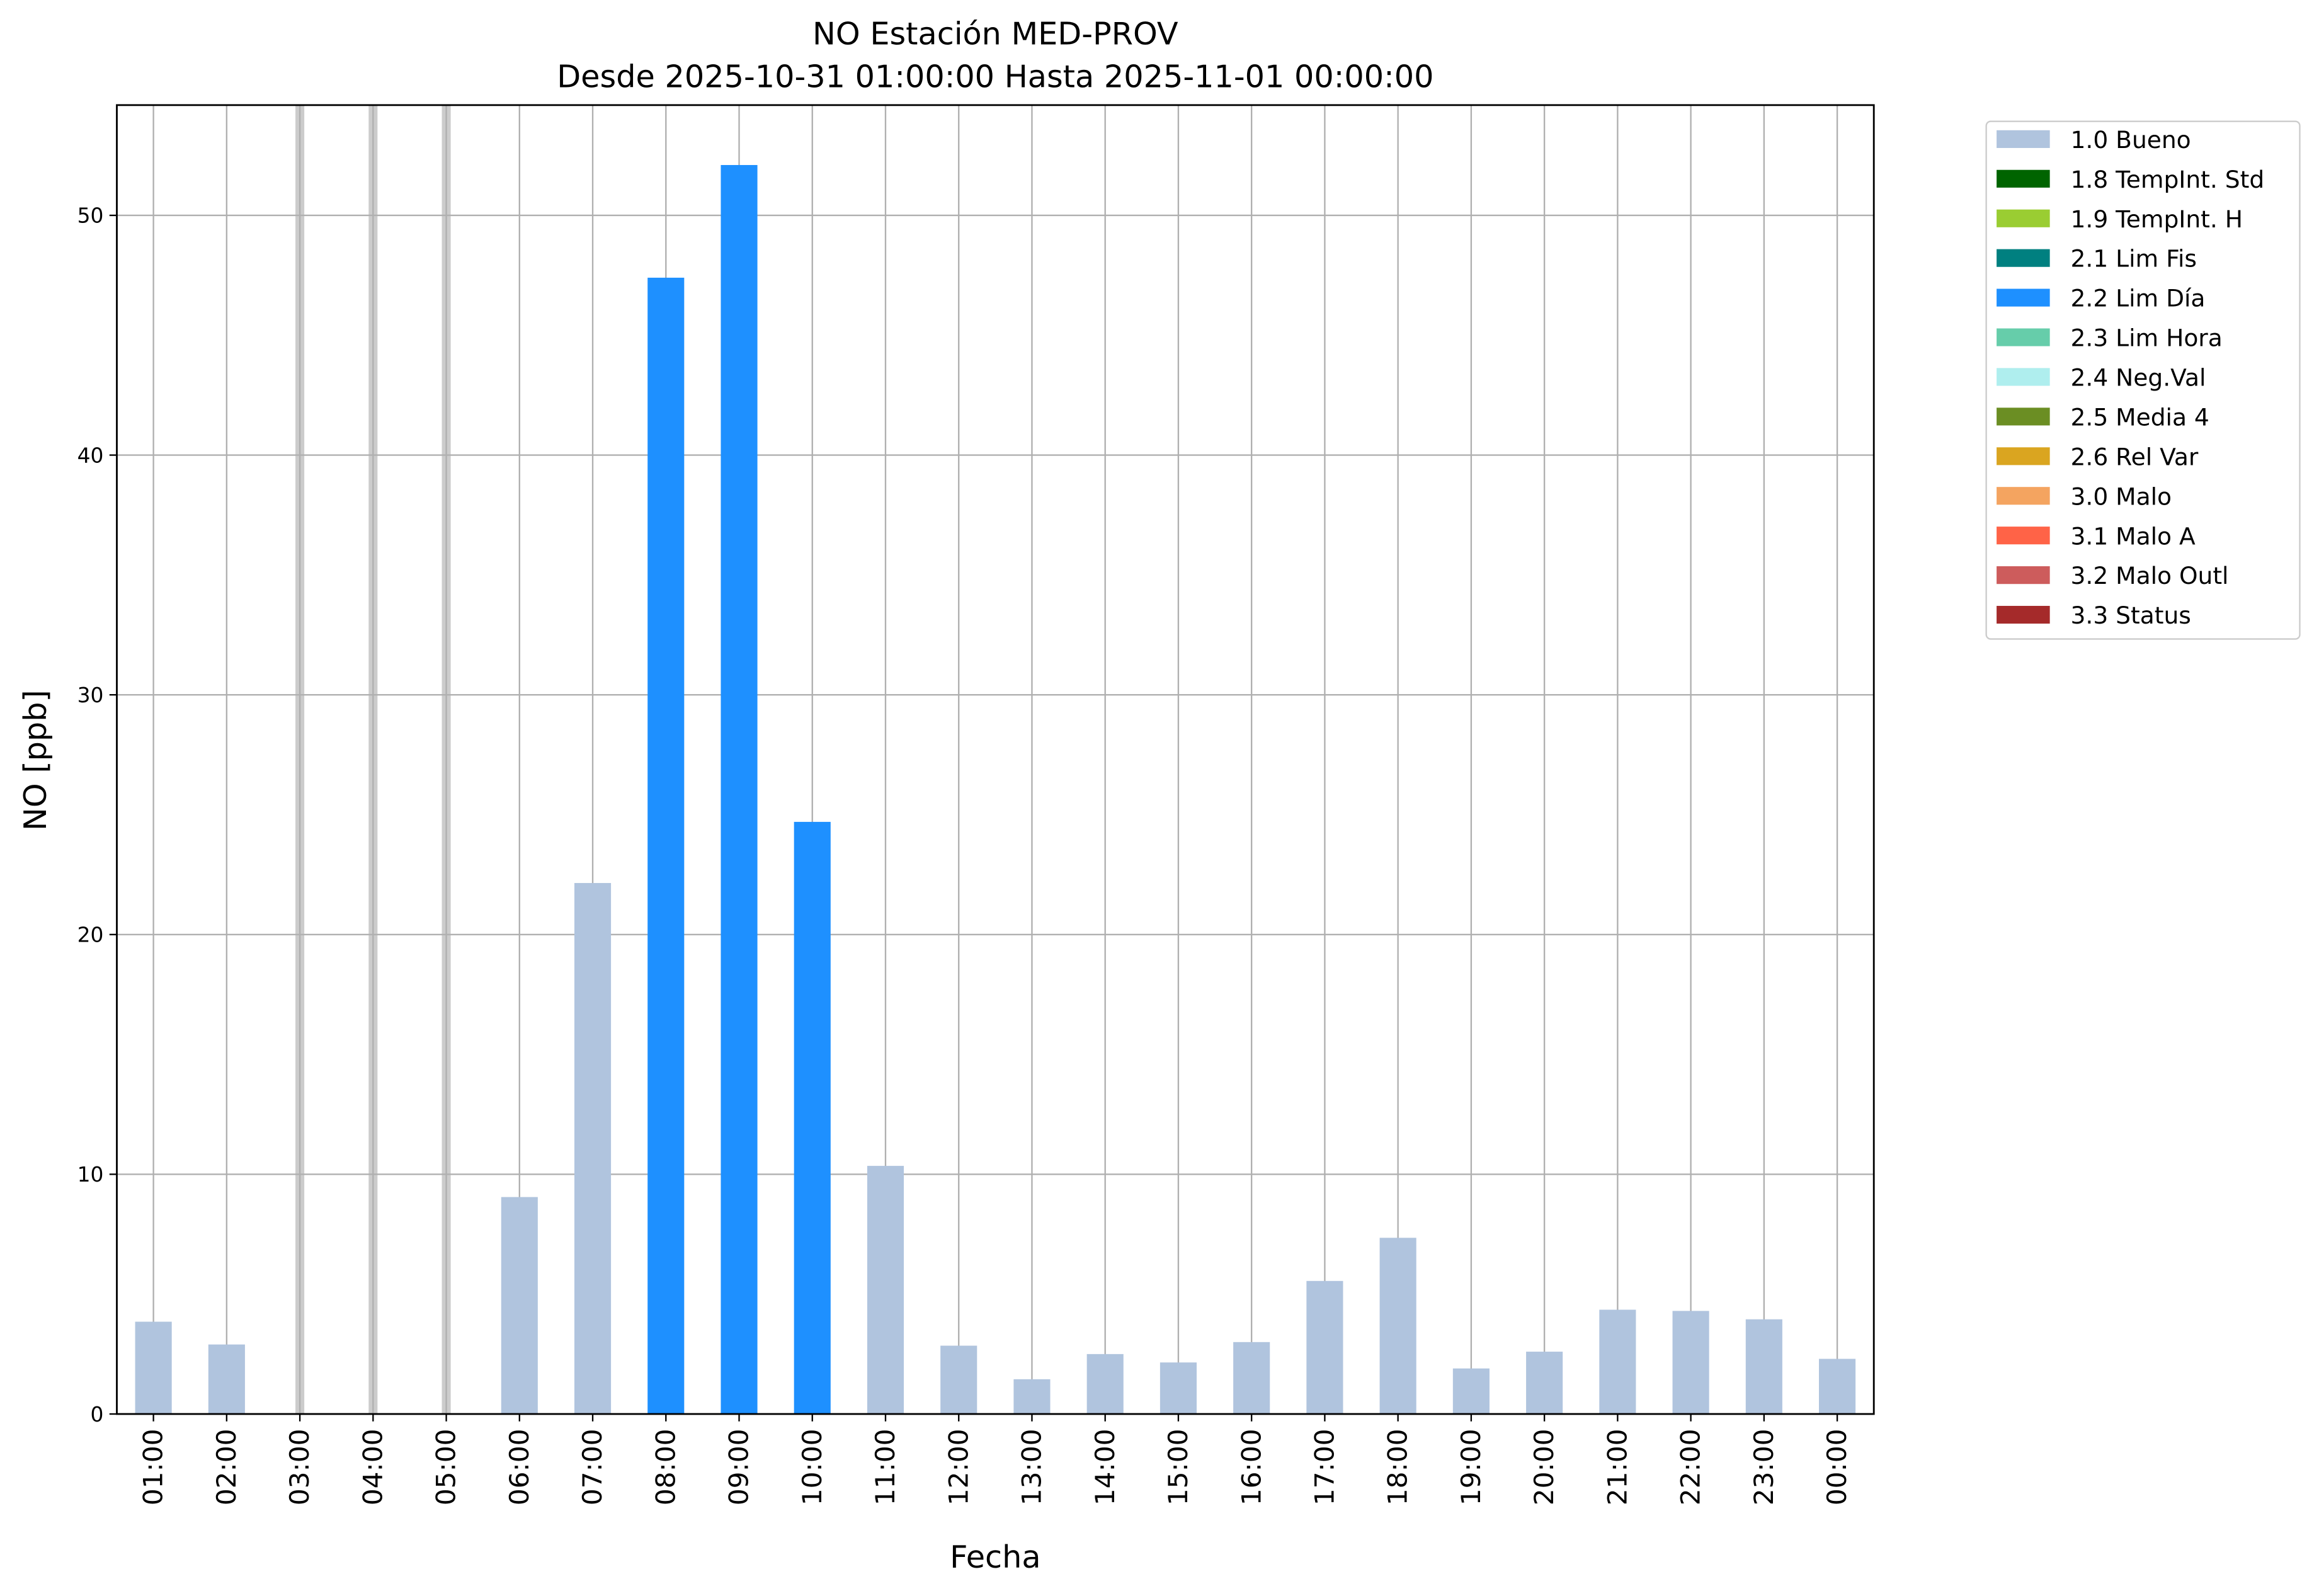 Image resolution: width=2319 pixels, height=1596 pixels. What do you see at coordinates (446, 1467) in the screenshot?
I see `x-tick-label: 05:00` at bounding box center [446, 1467].